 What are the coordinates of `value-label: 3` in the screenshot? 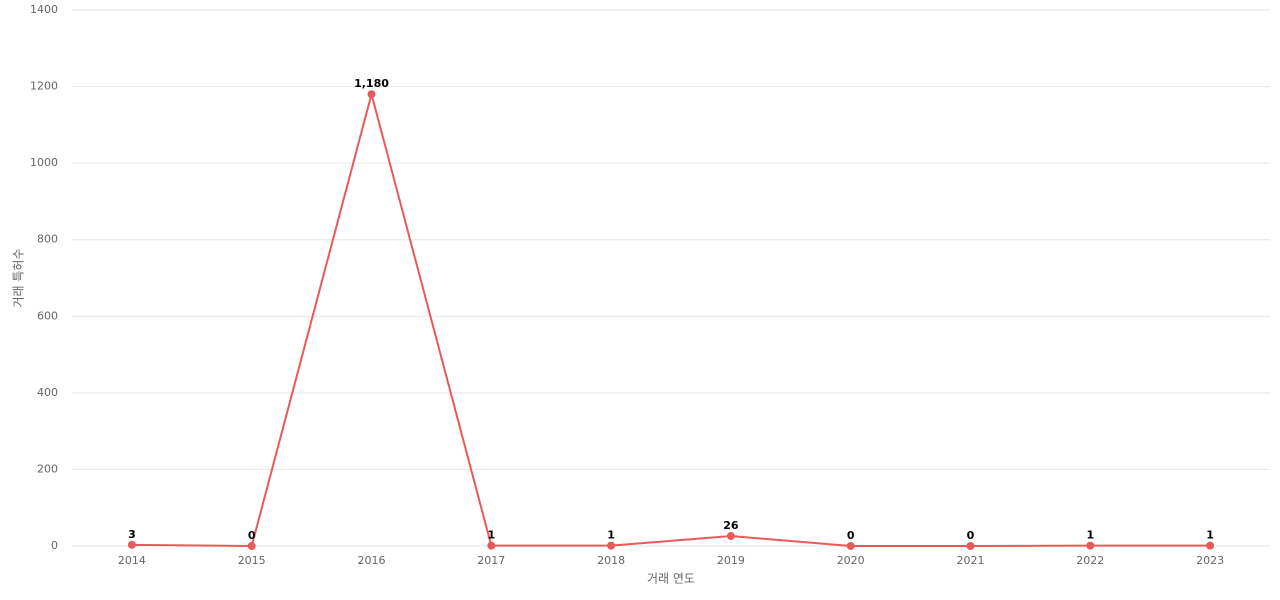 It's located at (132, 534).